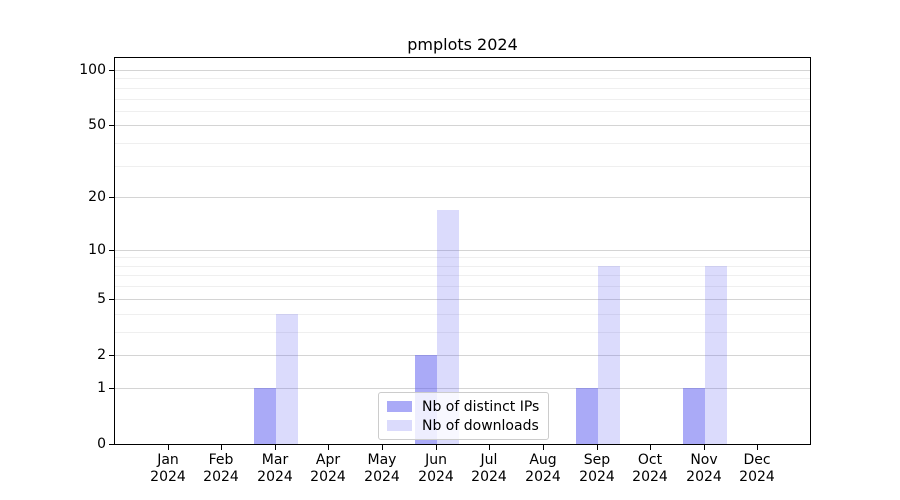  Describe the element at coordinates (328, 468) in the screenshot. I see `x-tick-label-apr-2024: Apr 2024` at that location.